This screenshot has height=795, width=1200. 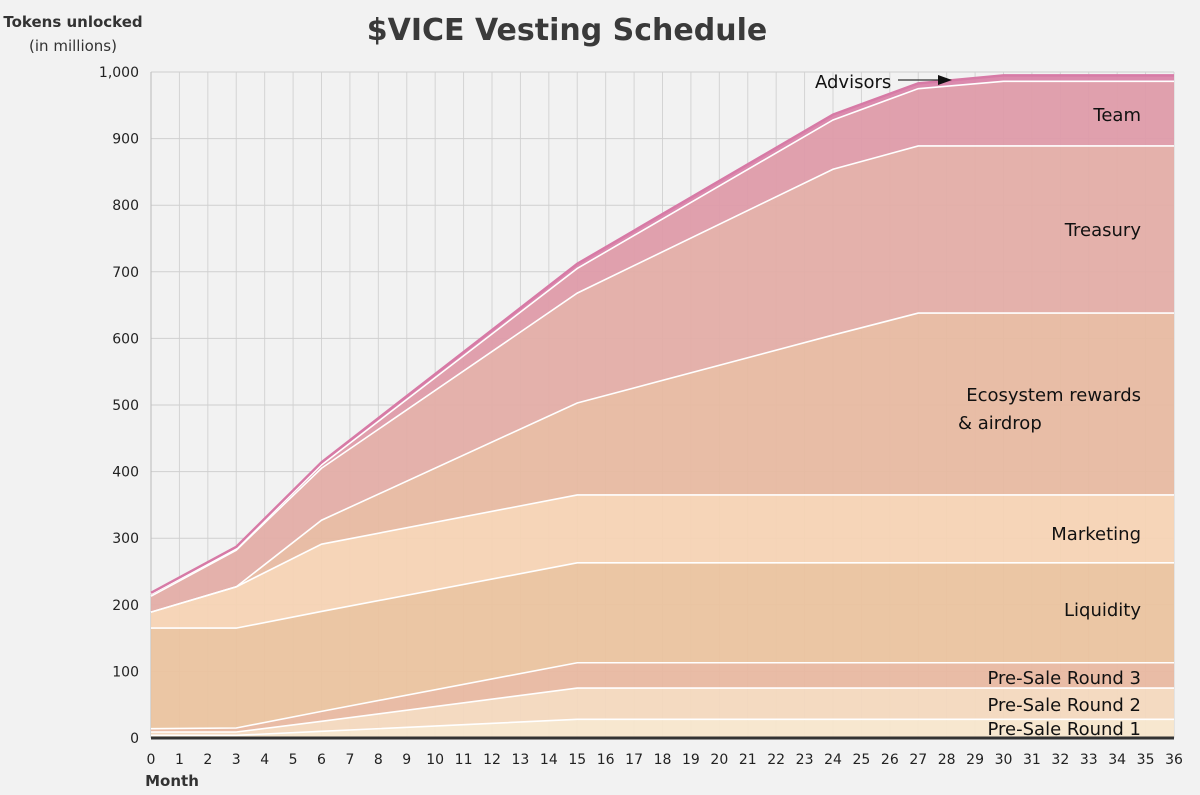 What do you see at coordinates (321, 760) in the screenshot?
I see `x-tick-label: 6` at bounding box center [321, 760].